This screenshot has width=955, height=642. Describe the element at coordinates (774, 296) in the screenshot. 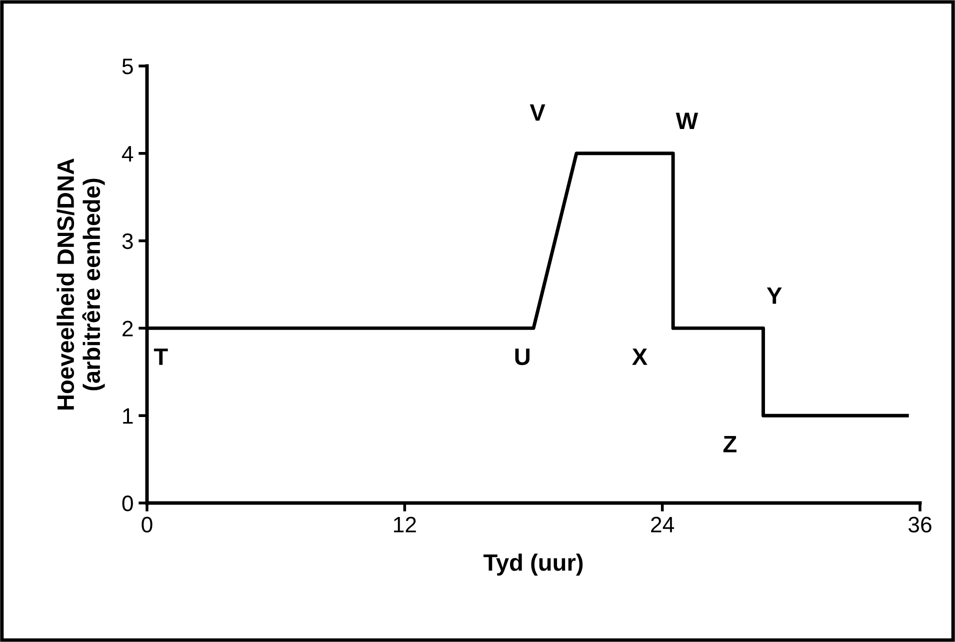

I see `annotation: Y` at that location.